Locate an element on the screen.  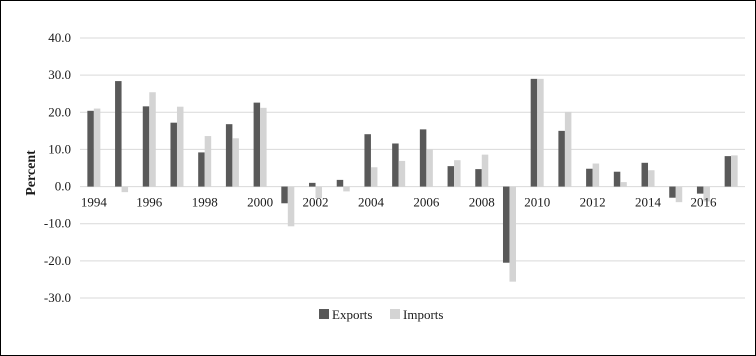
bar-imports-1997 is located at coordinates (180, 146).